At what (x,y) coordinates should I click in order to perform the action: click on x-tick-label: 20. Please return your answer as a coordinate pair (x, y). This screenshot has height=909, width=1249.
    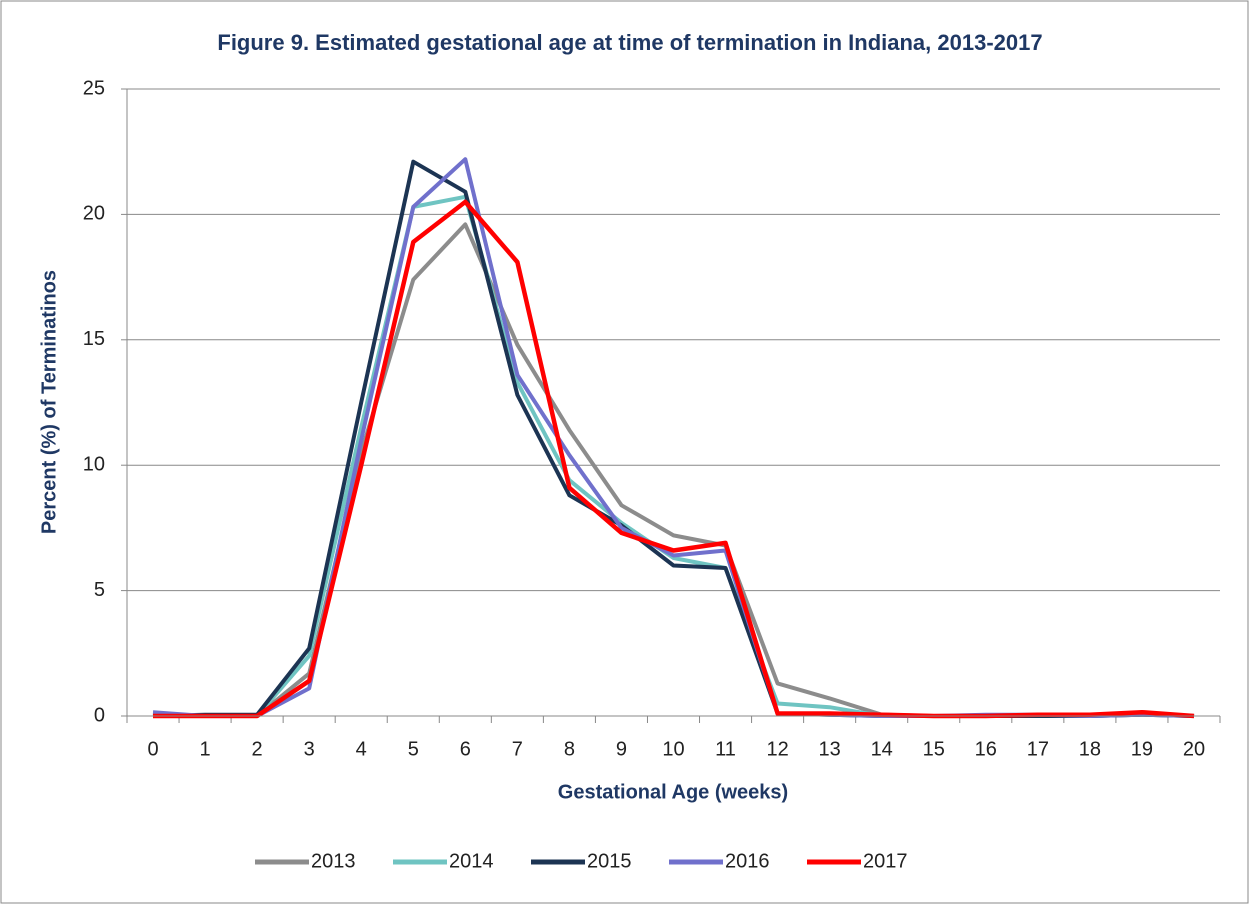
    Looking at the image, I should click on (1194, 749).